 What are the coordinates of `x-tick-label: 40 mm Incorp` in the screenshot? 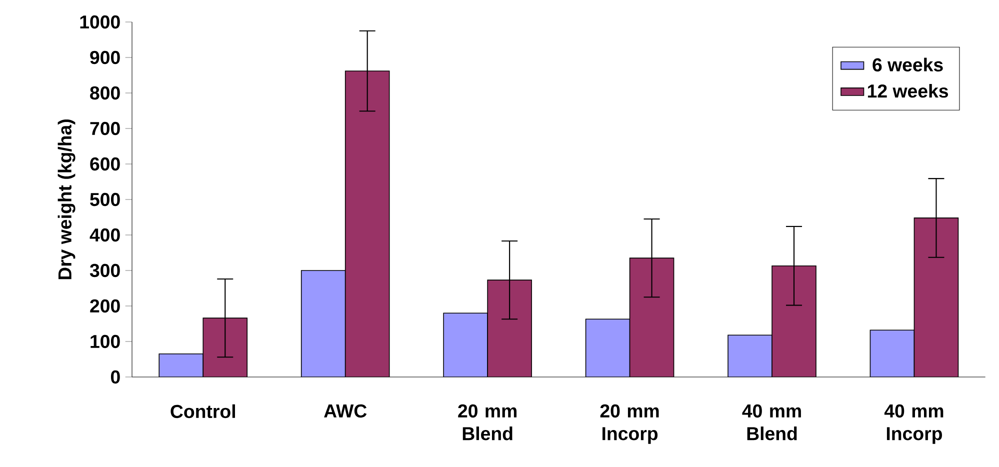 It's located at (914, 424).